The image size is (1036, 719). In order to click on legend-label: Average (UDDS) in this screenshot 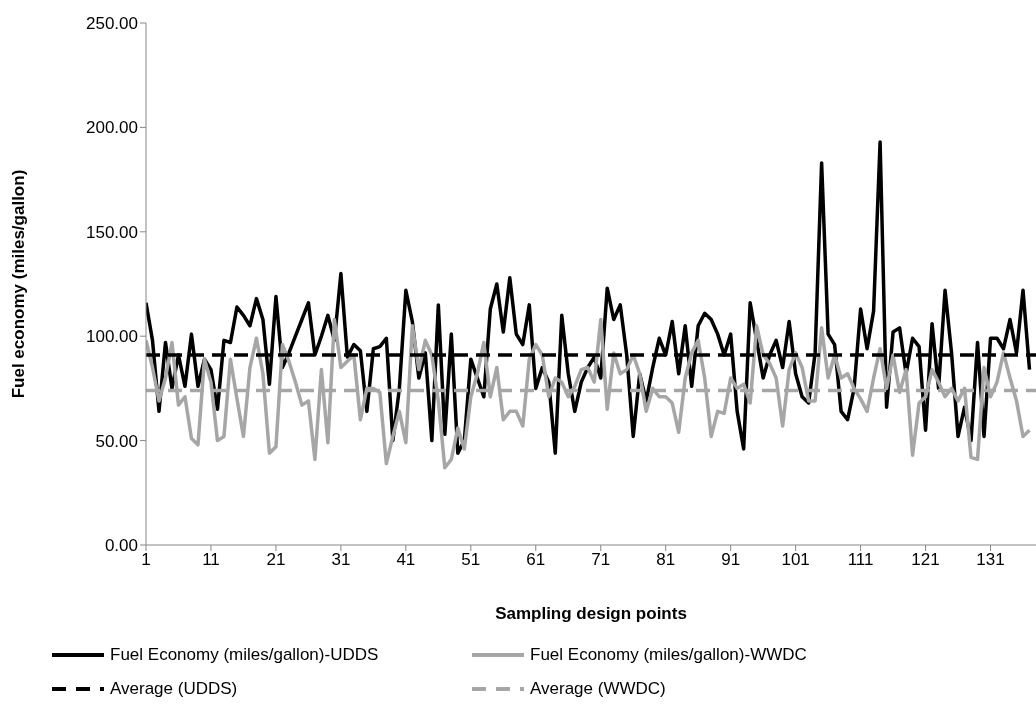, I will do `click(174, 689)`.